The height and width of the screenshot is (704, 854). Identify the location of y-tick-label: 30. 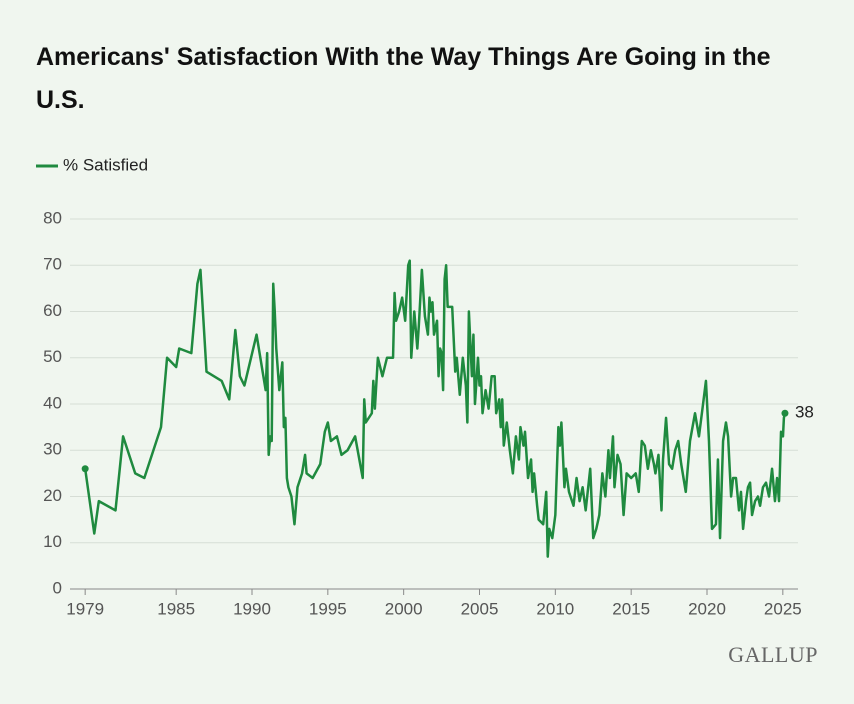
(52, 449).